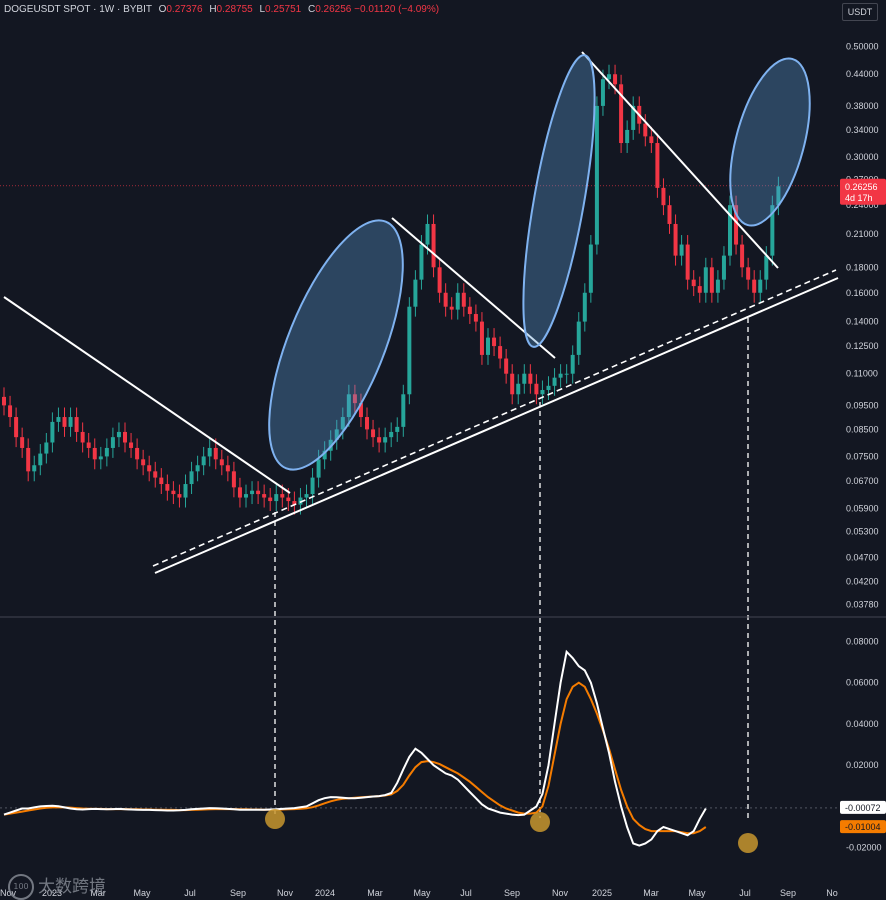 This screenshot has width=886, height=900. What do you see at coordinates (862, 205) in the screenshot?
I see `price-tick-label: 0.24000` at bounding box center [862, 205].